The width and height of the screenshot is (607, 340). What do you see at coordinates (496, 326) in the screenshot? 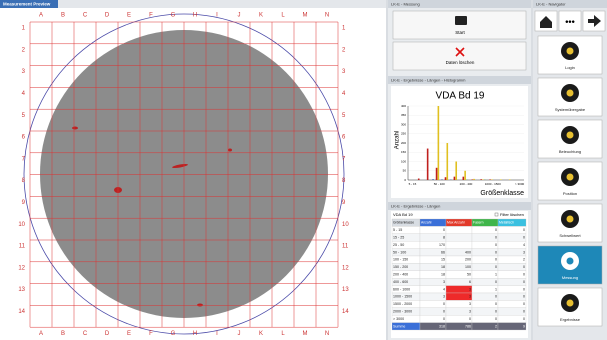
I see `cell-text: 2` at bounding box center [496, 326].